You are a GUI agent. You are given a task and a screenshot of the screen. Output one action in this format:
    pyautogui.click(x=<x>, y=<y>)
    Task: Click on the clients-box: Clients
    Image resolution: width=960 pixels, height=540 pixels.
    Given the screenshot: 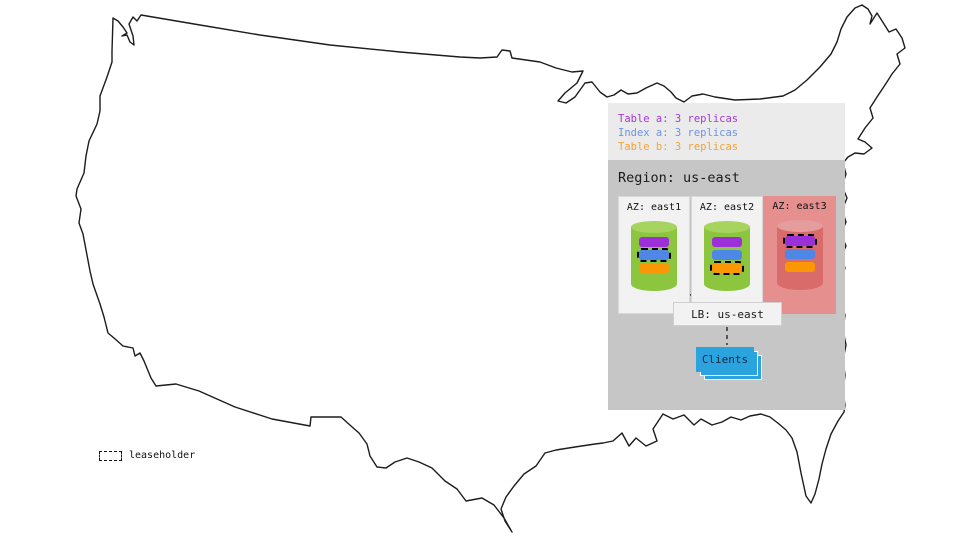 What is the action you would take?
    pyautogui.click(x=725, y=359)
    